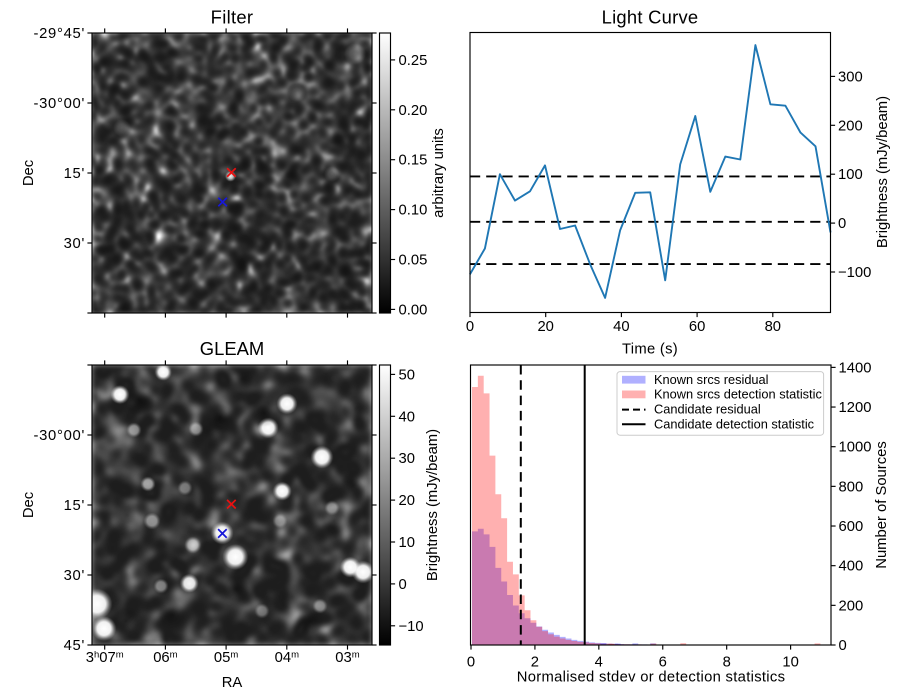 Image resolution: width=907 pixels, height=699 pixels. Describe the element at coordinates (413, 310) in the screenshot. I see `svg-text: 0.00` at that location.